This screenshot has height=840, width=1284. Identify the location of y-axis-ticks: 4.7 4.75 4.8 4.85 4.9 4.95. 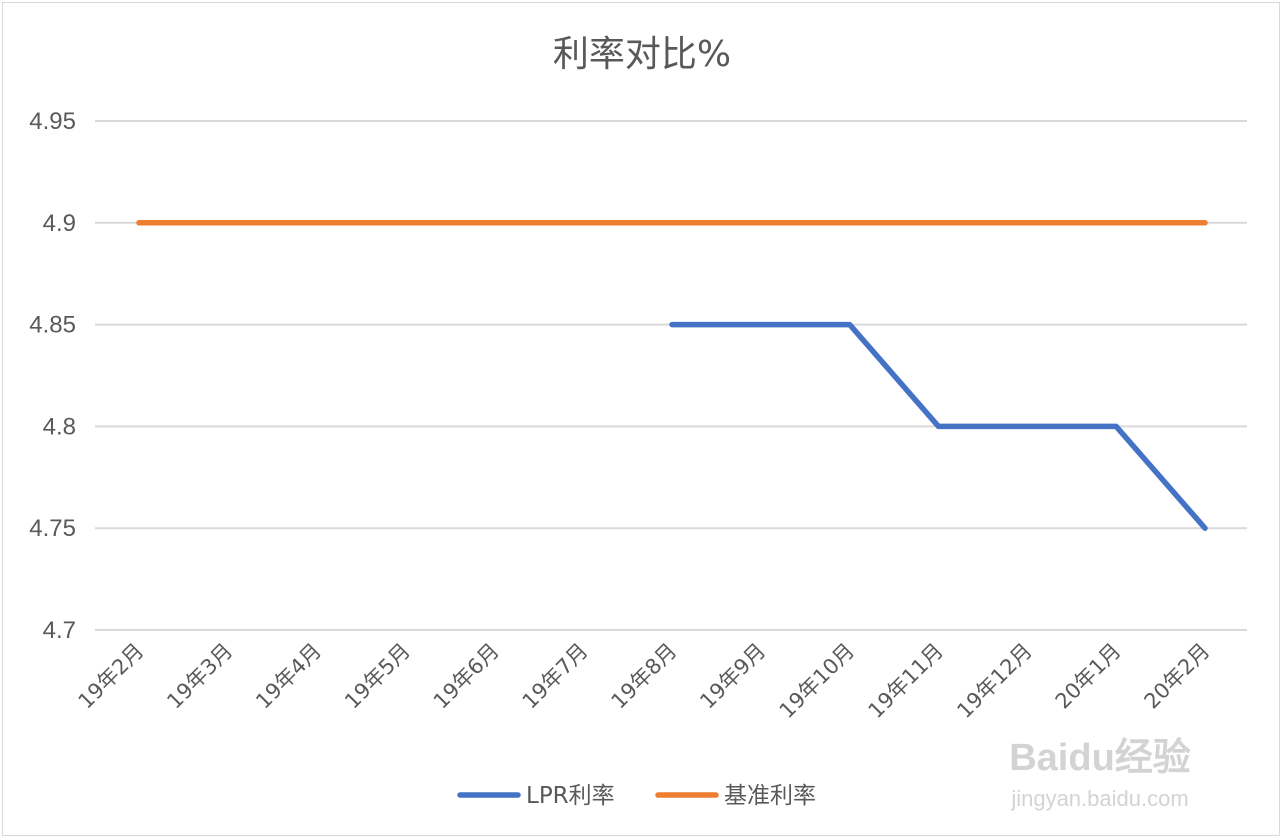
(52, 376).